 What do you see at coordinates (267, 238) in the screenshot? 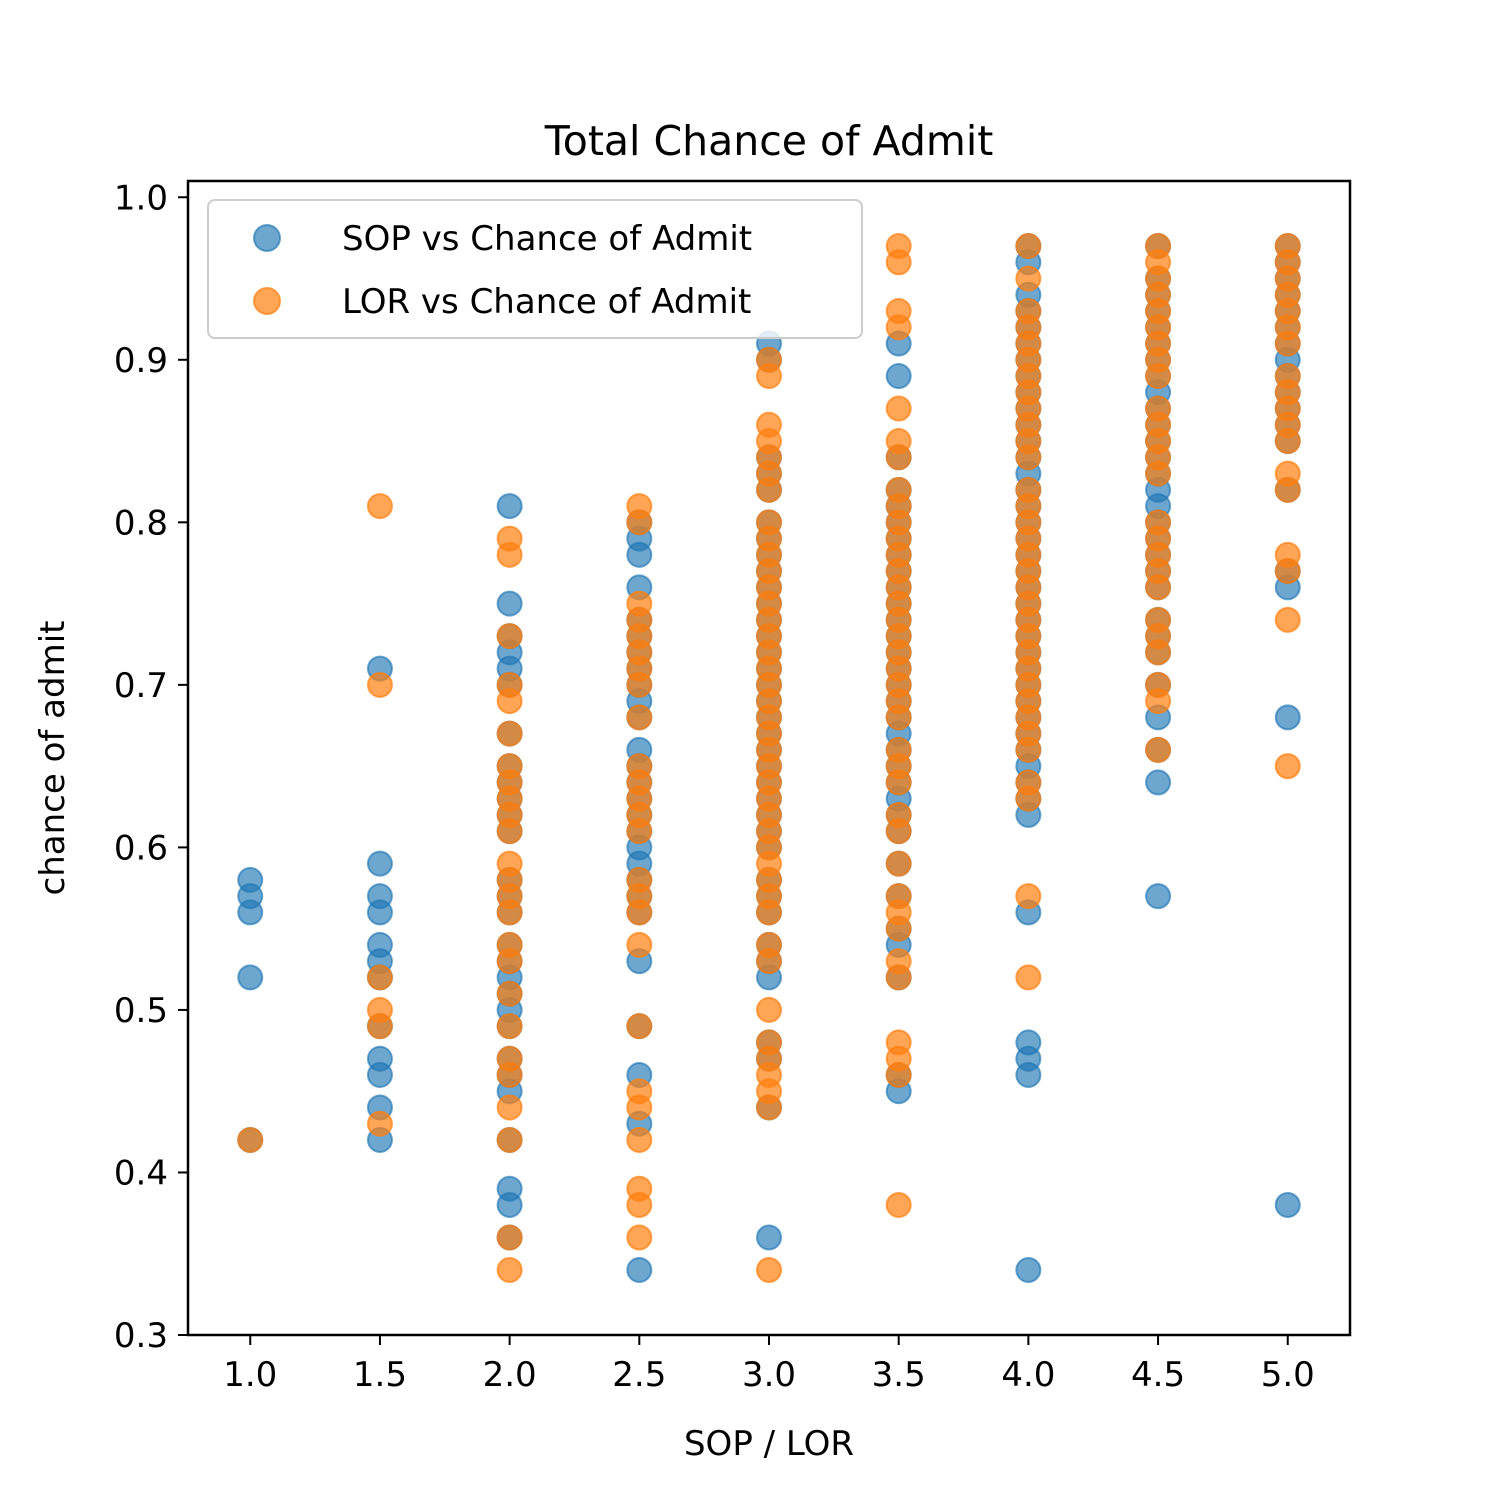
I see `legend-marker-sop` at bounding box center [267, 238].